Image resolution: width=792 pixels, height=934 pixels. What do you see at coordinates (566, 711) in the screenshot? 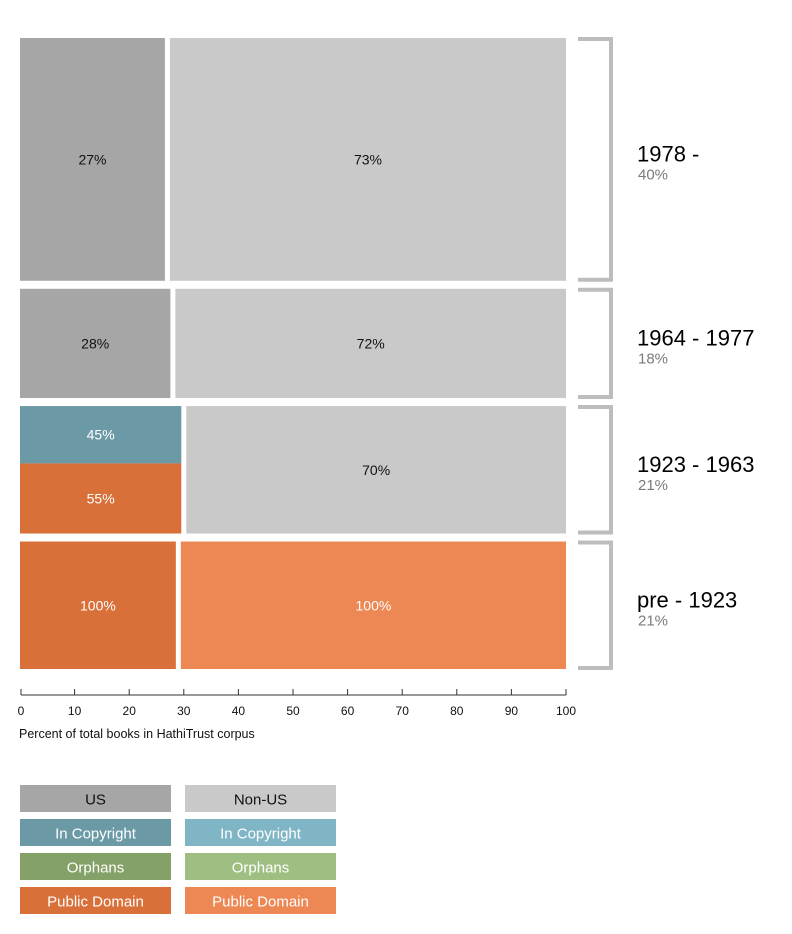
I see `x-tick-label-100: 100` at bounding box center [566, 711].